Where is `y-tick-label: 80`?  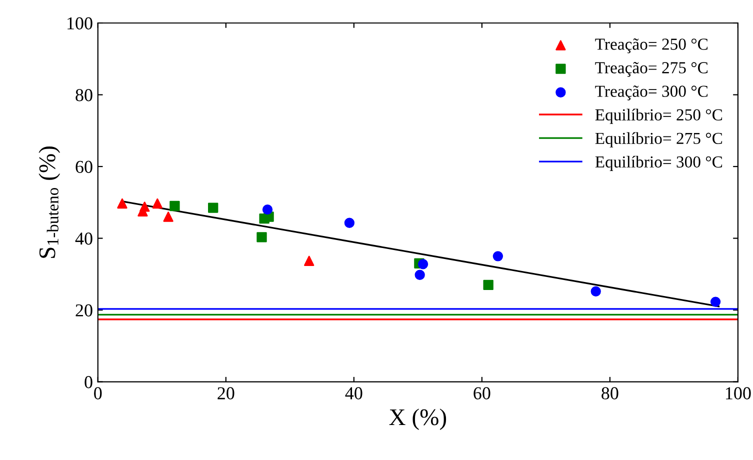 y-tick-label: 80 is located at coordinates (84, 95).